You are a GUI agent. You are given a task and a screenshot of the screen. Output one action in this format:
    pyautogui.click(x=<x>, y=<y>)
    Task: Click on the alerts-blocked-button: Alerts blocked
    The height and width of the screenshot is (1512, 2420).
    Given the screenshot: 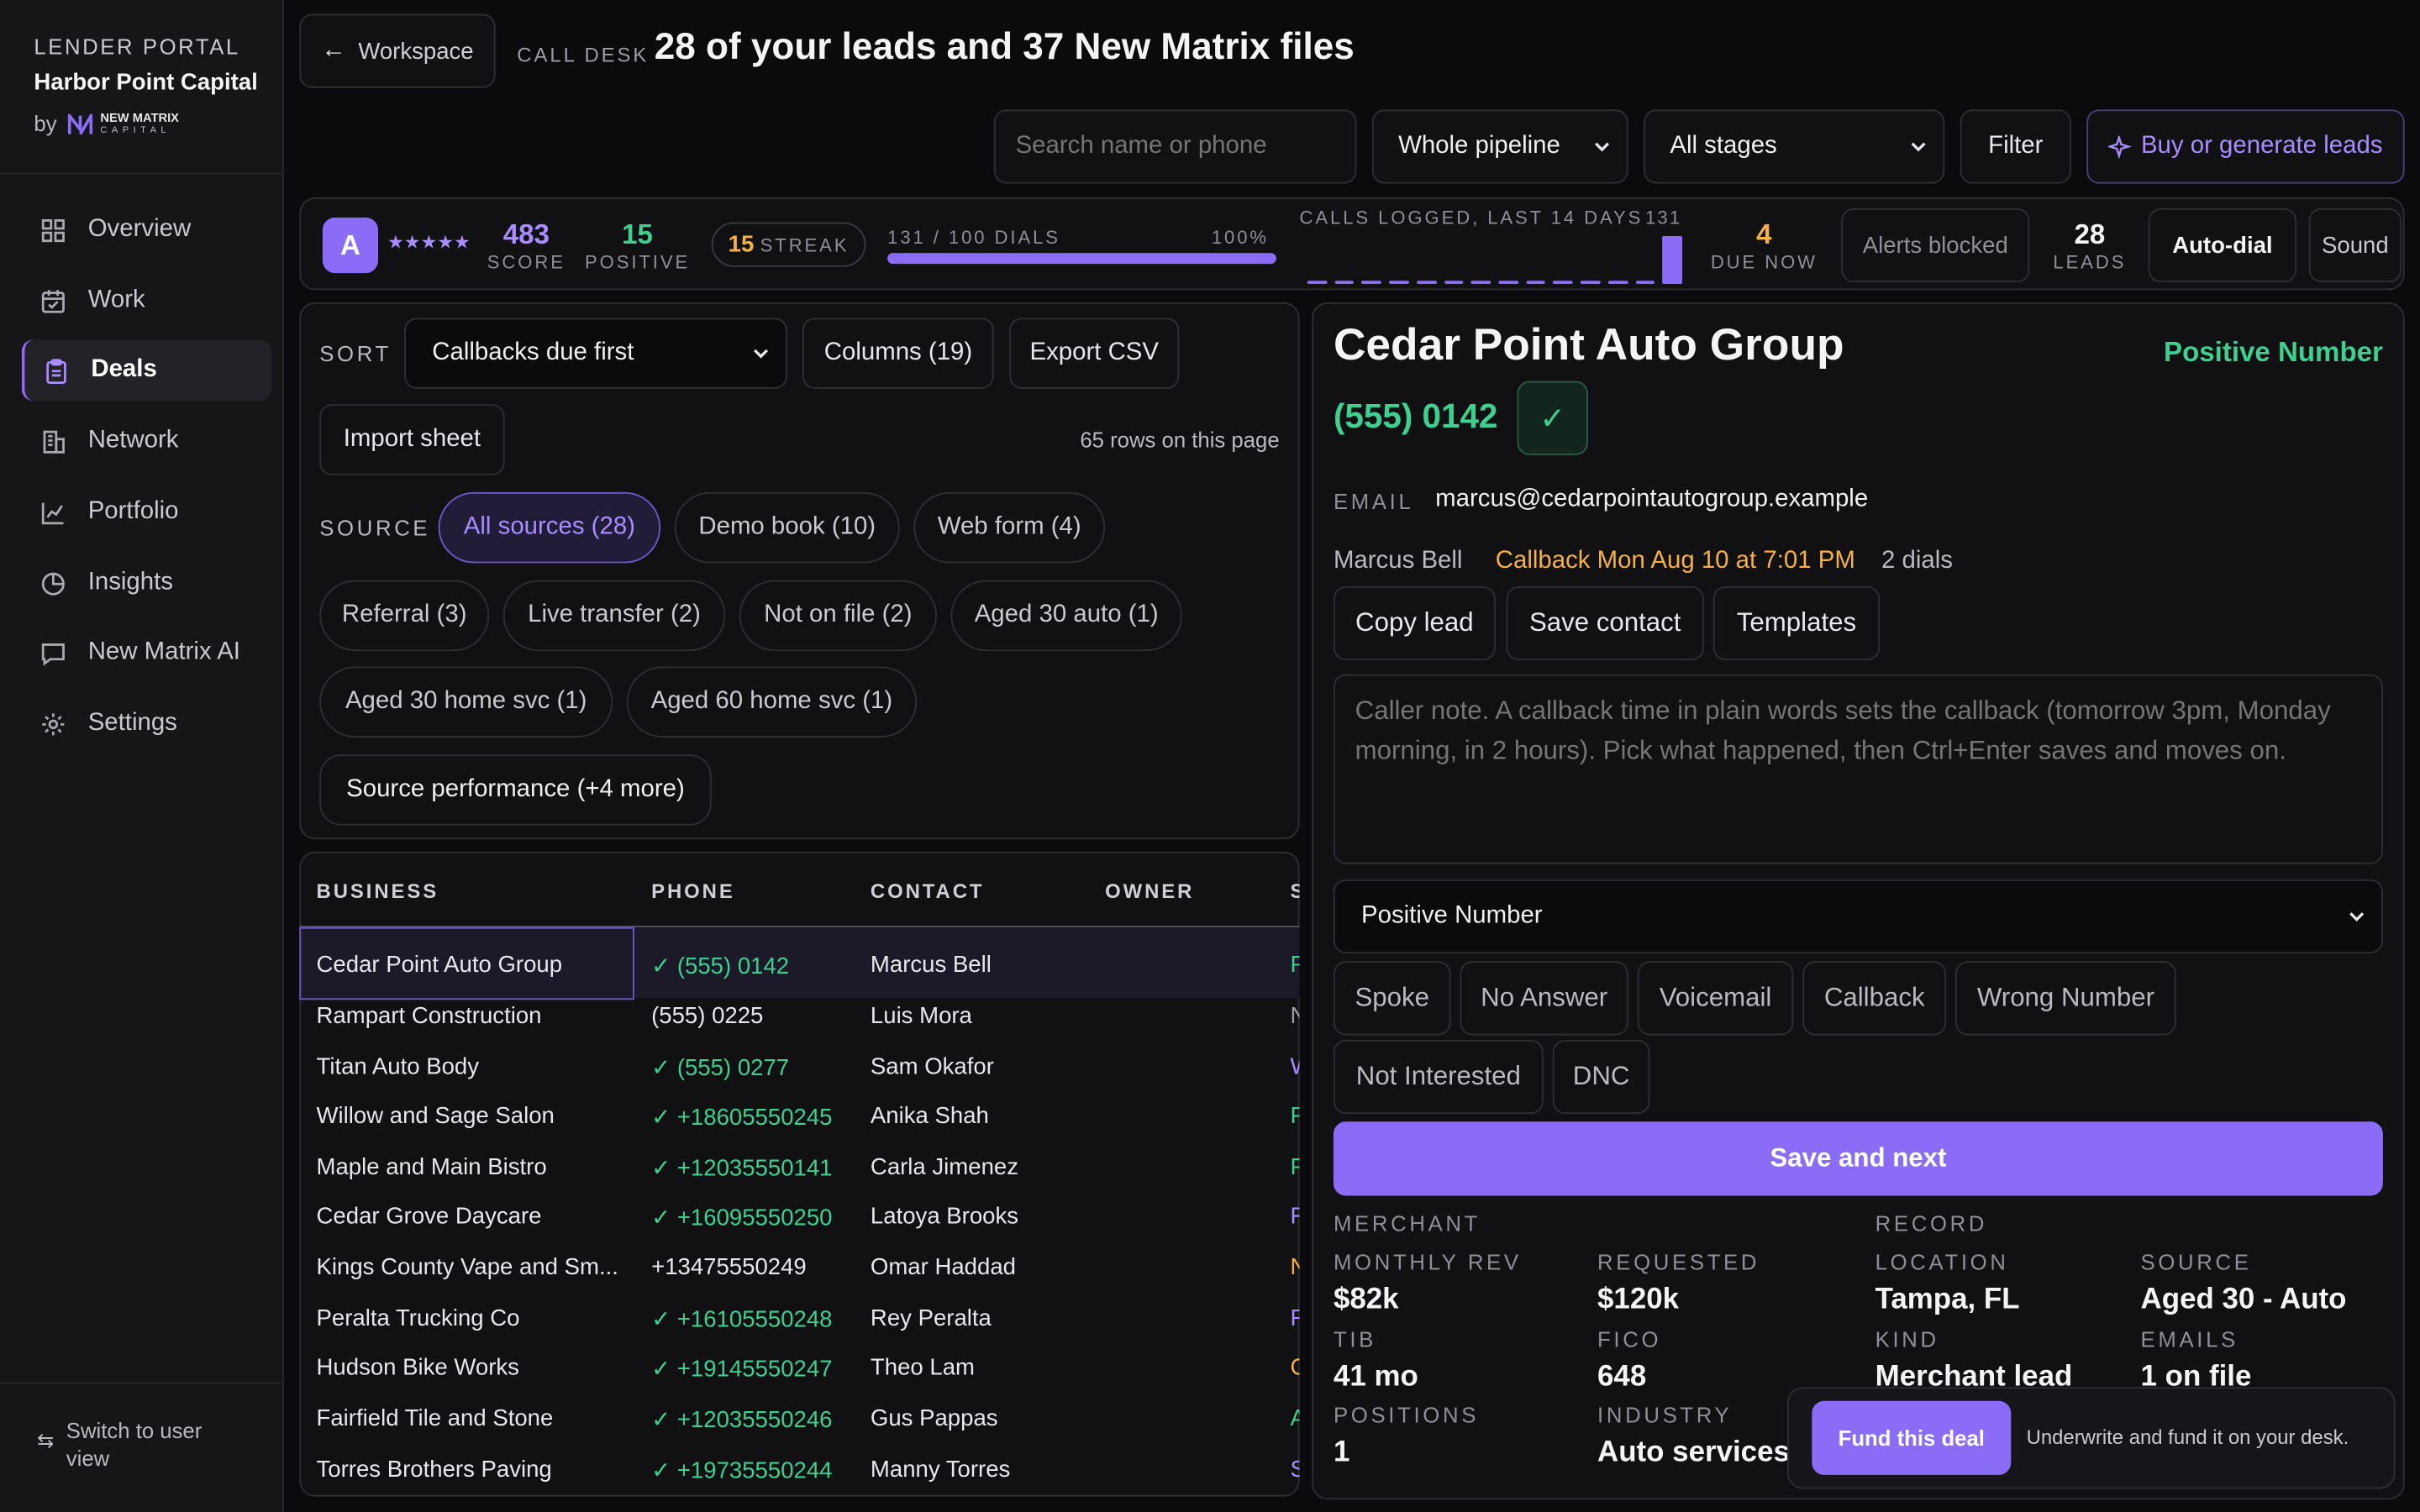 What is the action you would take?
    pyautogui.click(x=1935, y=245)
    